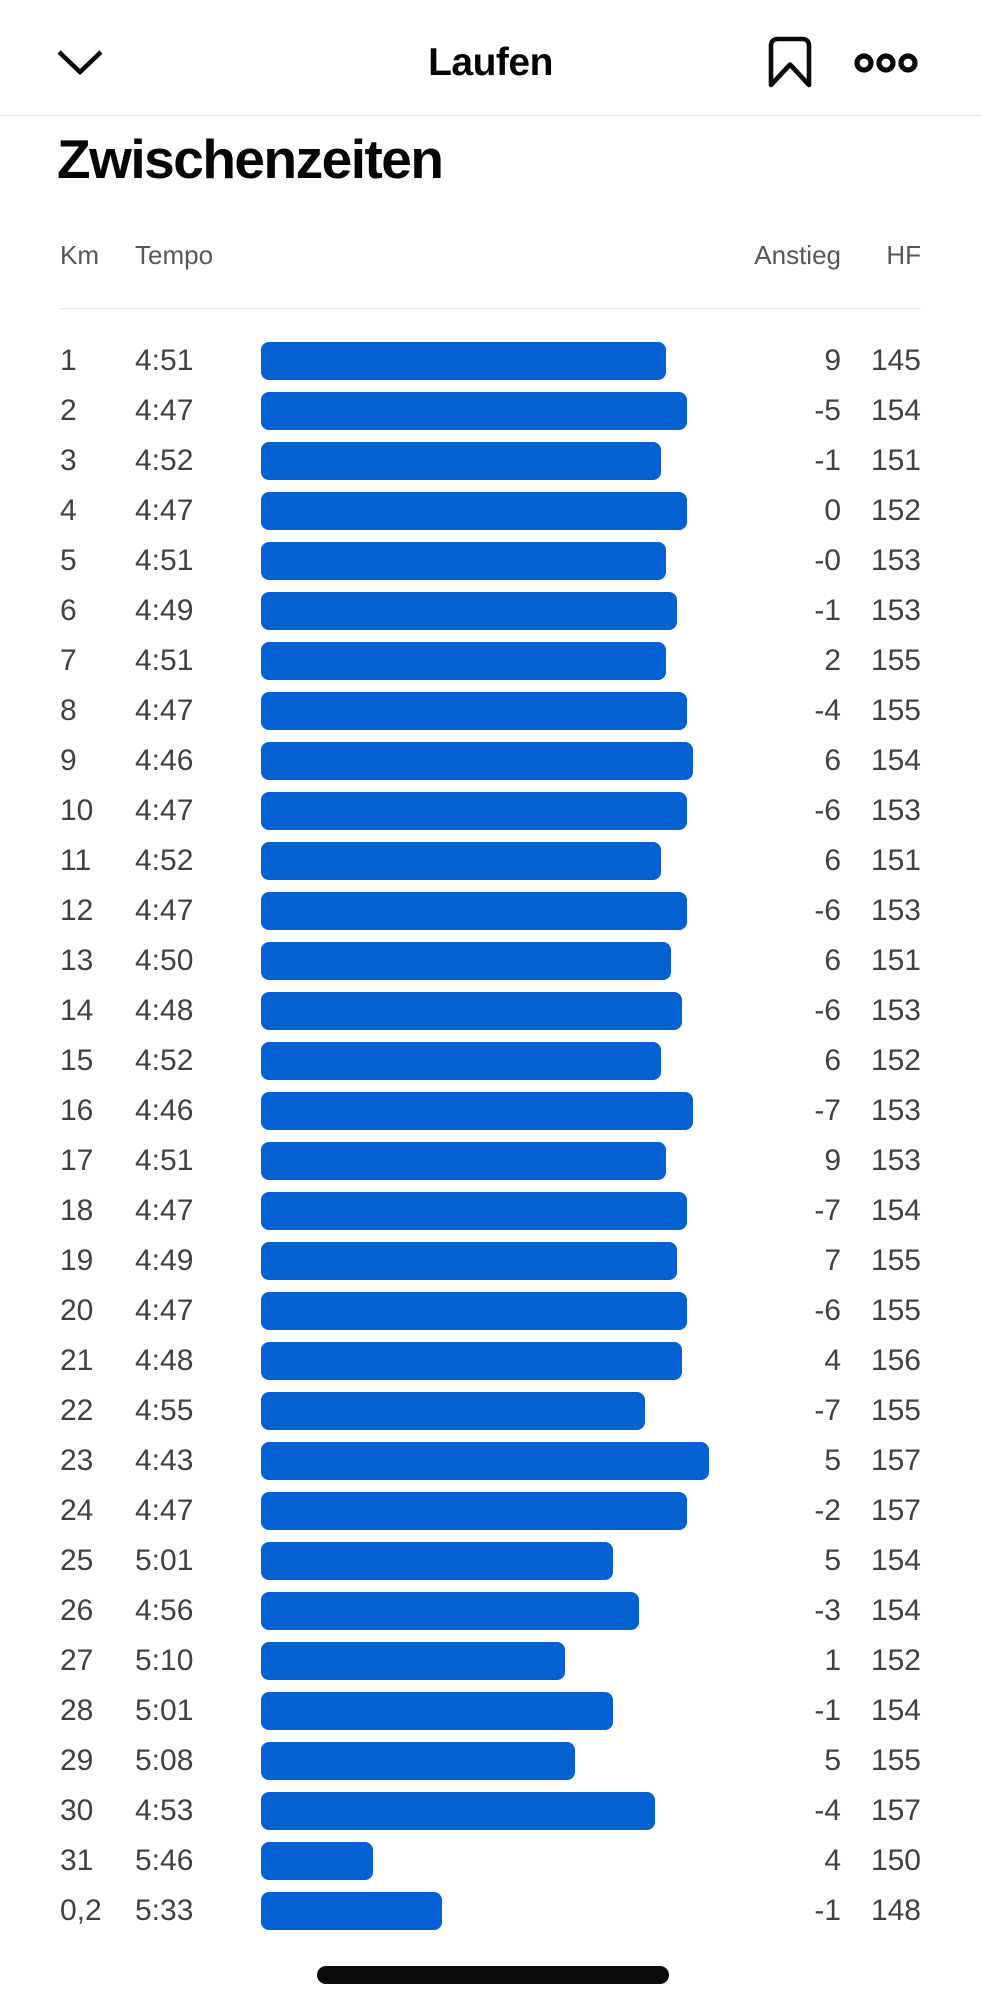 The width and height of the screenshot is (981, 2000). Describe the element at coordinates (490, 255) in the screenshot. I see `splits-column-headers: Km Tempo Anstieg HF` at that location.